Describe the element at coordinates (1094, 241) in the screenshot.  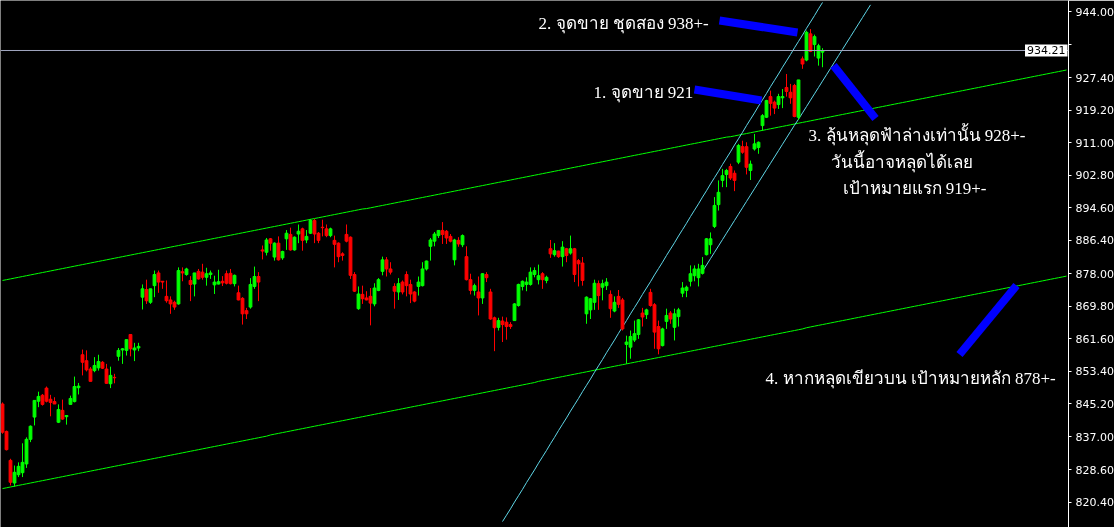
I see `y-tick-label: 886.40` at that location.